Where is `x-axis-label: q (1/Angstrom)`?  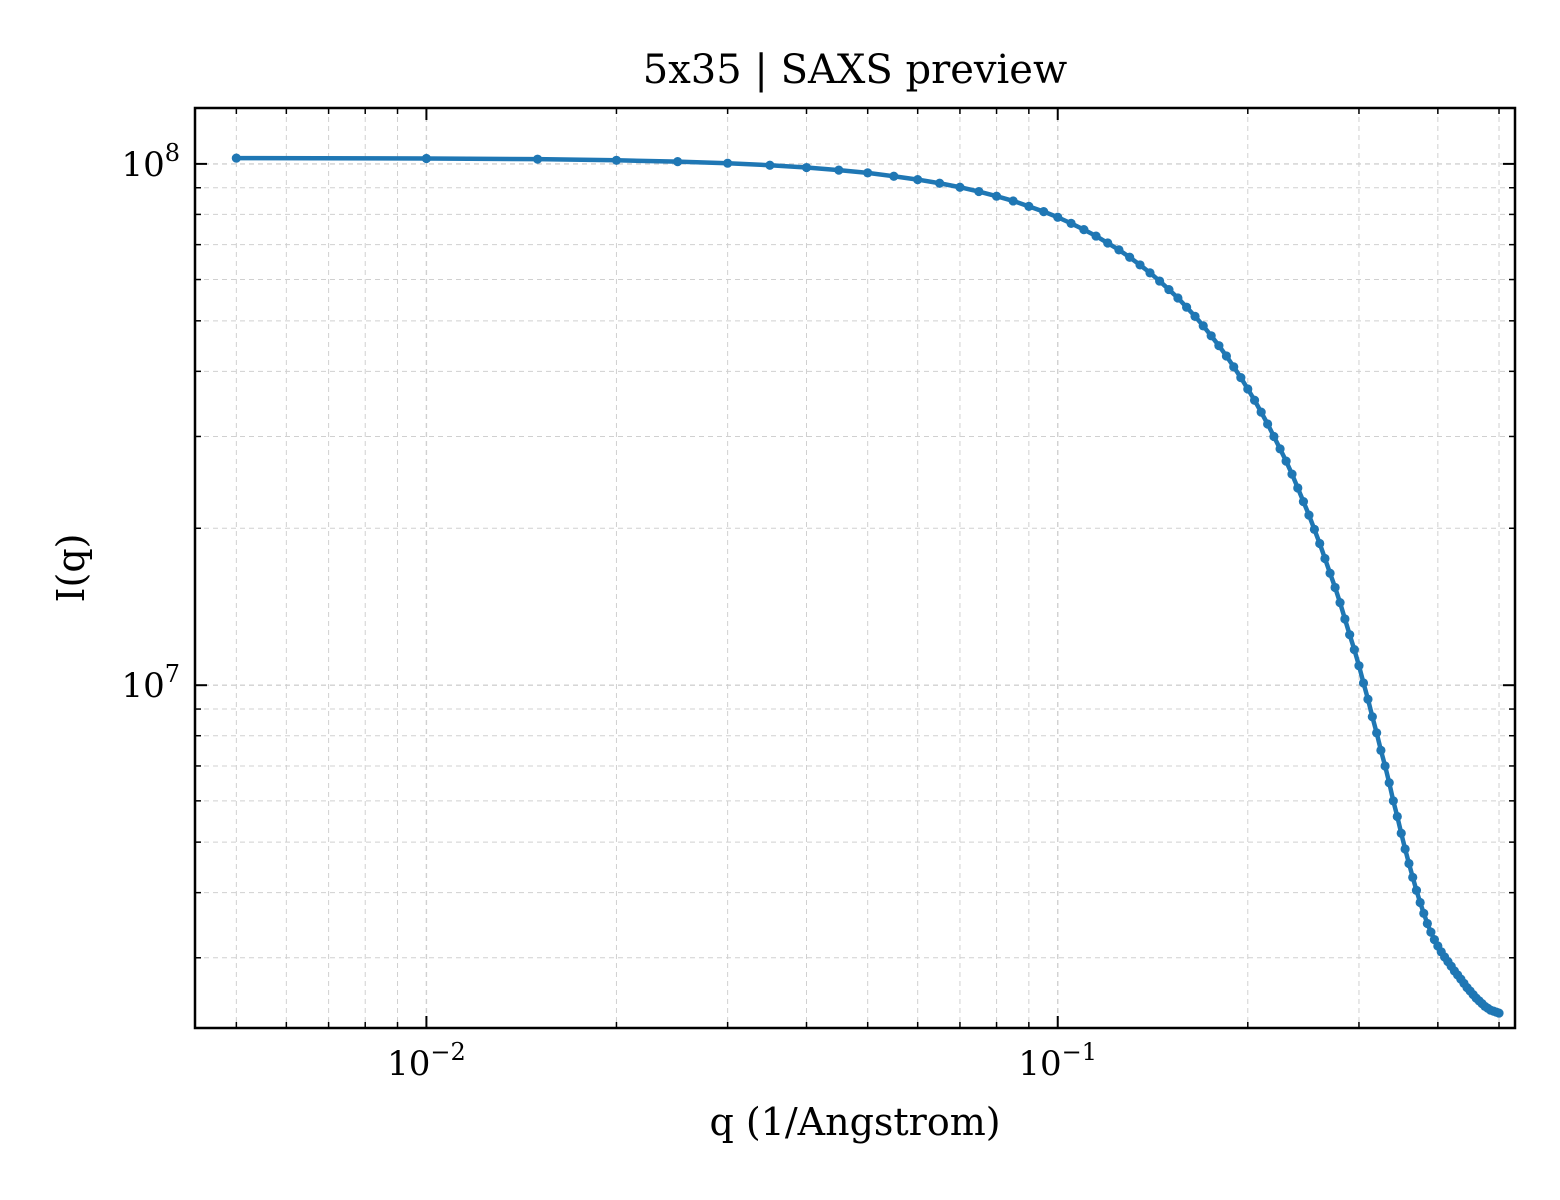
x-axis-label: q (1/Angstrom) is located at coordinates (854, 1122).